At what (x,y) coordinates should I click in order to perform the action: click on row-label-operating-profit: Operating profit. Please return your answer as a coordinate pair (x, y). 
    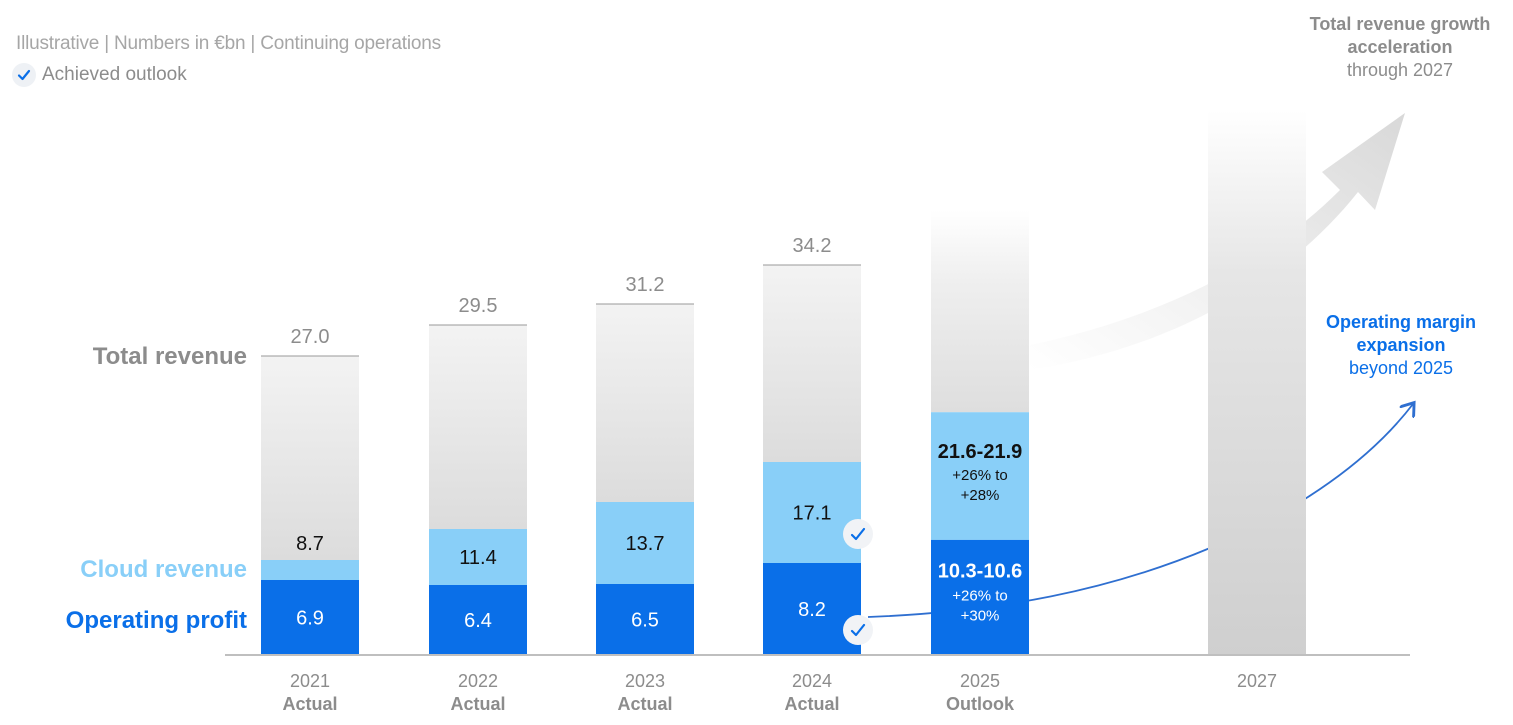
    Looking at the image, I should click on (156, 620).